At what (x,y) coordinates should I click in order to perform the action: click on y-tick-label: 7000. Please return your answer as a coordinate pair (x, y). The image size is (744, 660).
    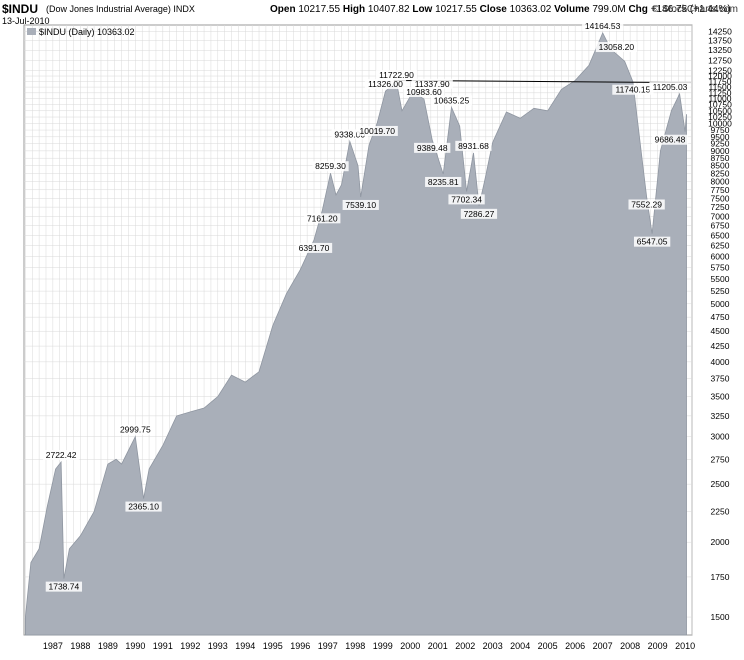
    Looking at the image, I should click on (720, 216).